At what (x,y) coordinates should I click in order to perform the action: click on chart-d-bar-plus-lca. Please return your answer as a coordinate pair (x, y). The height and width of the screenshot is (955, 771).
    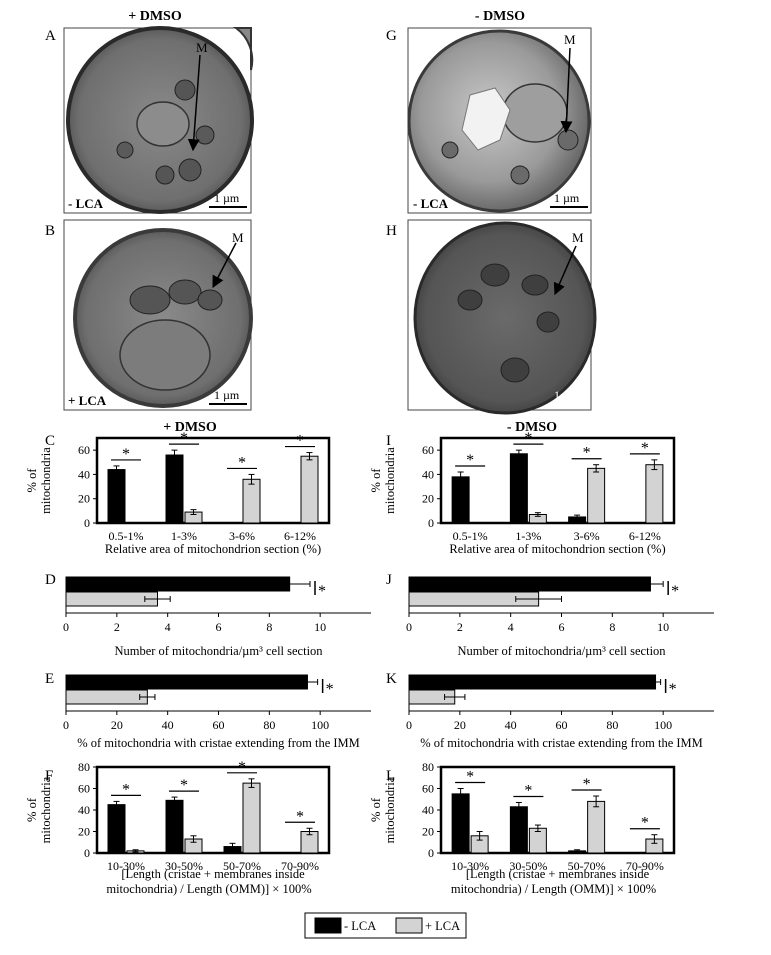
    Looking at the image, I should click on (111, 599).